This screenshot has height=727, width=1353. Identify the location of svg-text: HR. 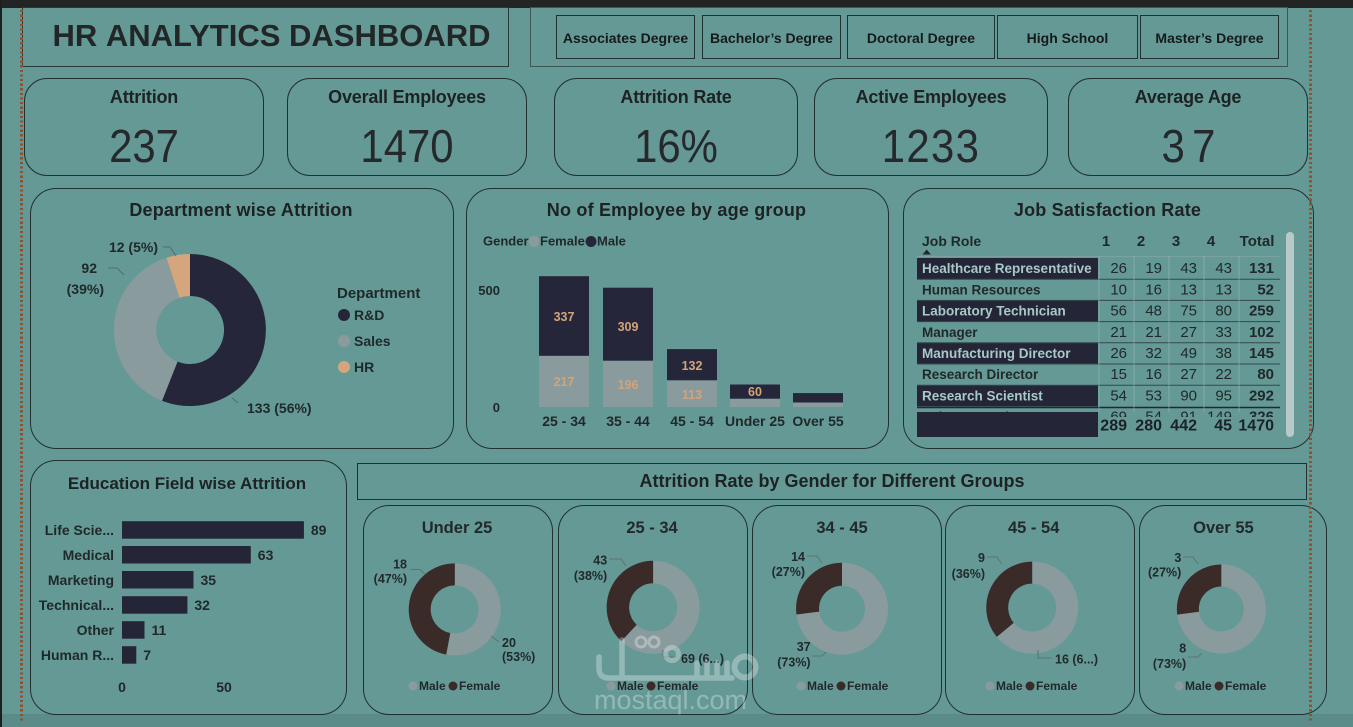
(364, 367).